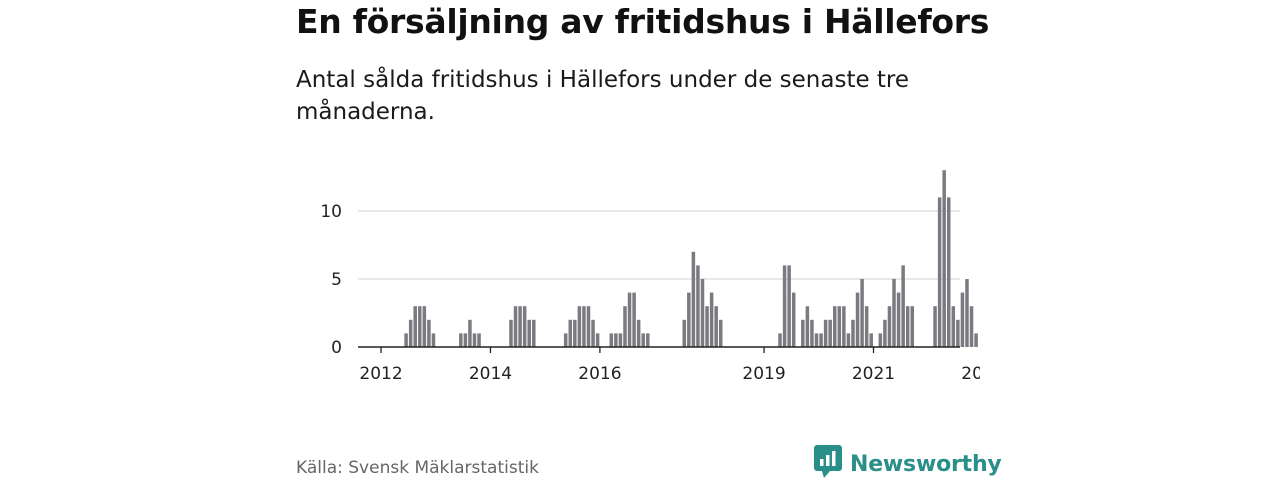 The image size is (1280, 483). I want to click on newsworthy-brand: Newsworthy, so click(908, 464).